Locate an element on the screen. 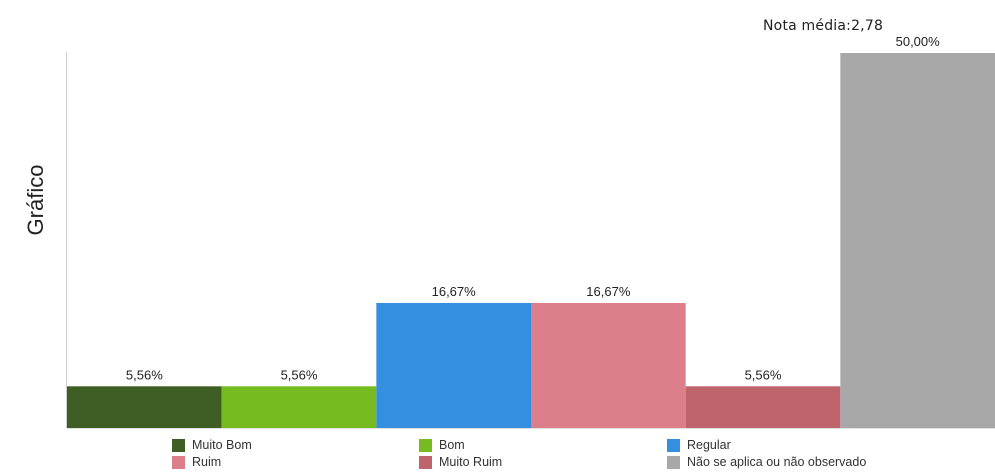 This screenshot has width=995, height=475. nota-media: Nota média:2,78 is located at coordinates (823, 26).